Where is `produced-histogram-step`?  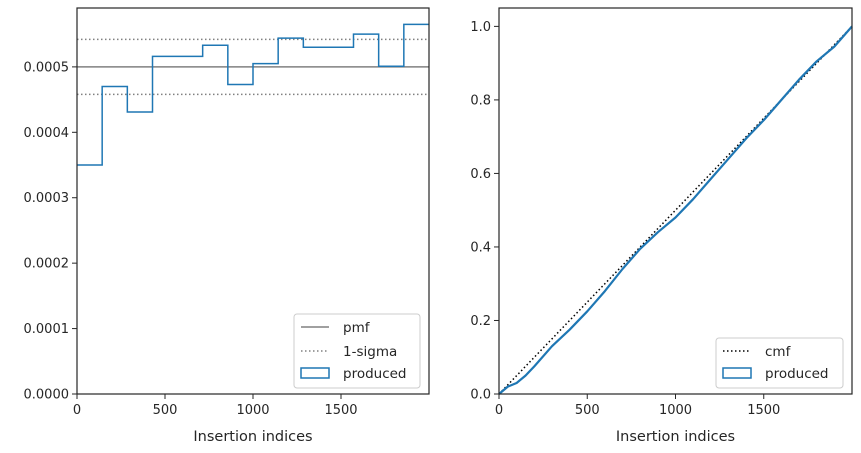 produced-histogram-step is located at coordinates (253, 94).